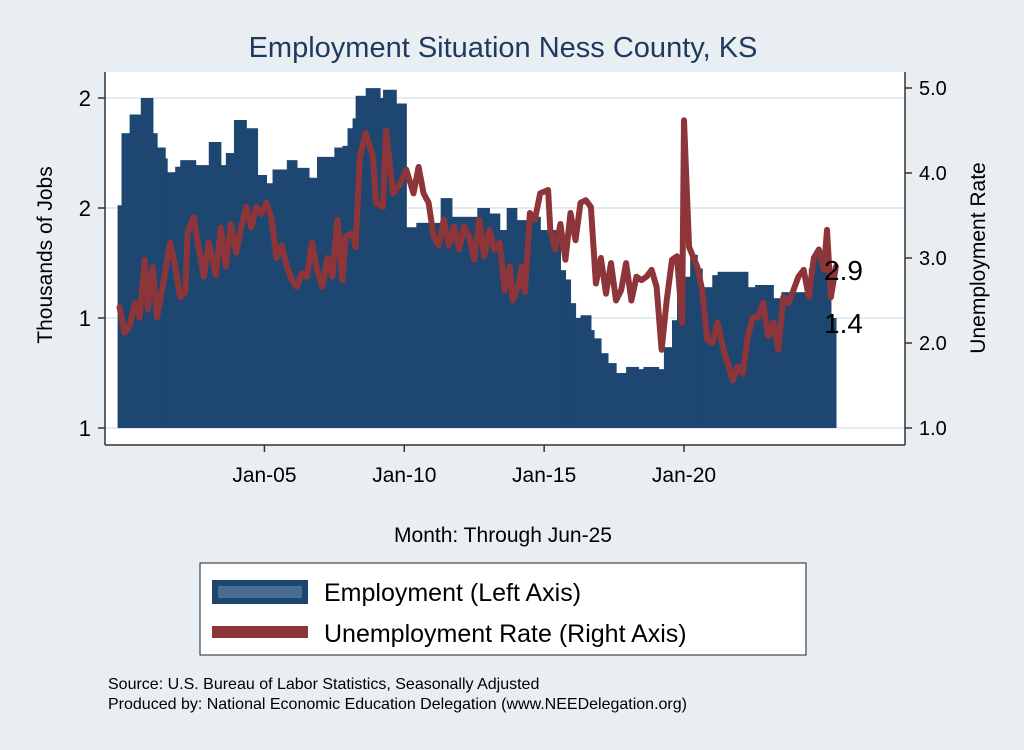 Image resolution: width=1024 pixels, height=750 pixels. Describe the element at coordinates (505, 634) in the screenshot. I see `legend-label-rate: Unemployment Rate (Right Axis)` at that location.